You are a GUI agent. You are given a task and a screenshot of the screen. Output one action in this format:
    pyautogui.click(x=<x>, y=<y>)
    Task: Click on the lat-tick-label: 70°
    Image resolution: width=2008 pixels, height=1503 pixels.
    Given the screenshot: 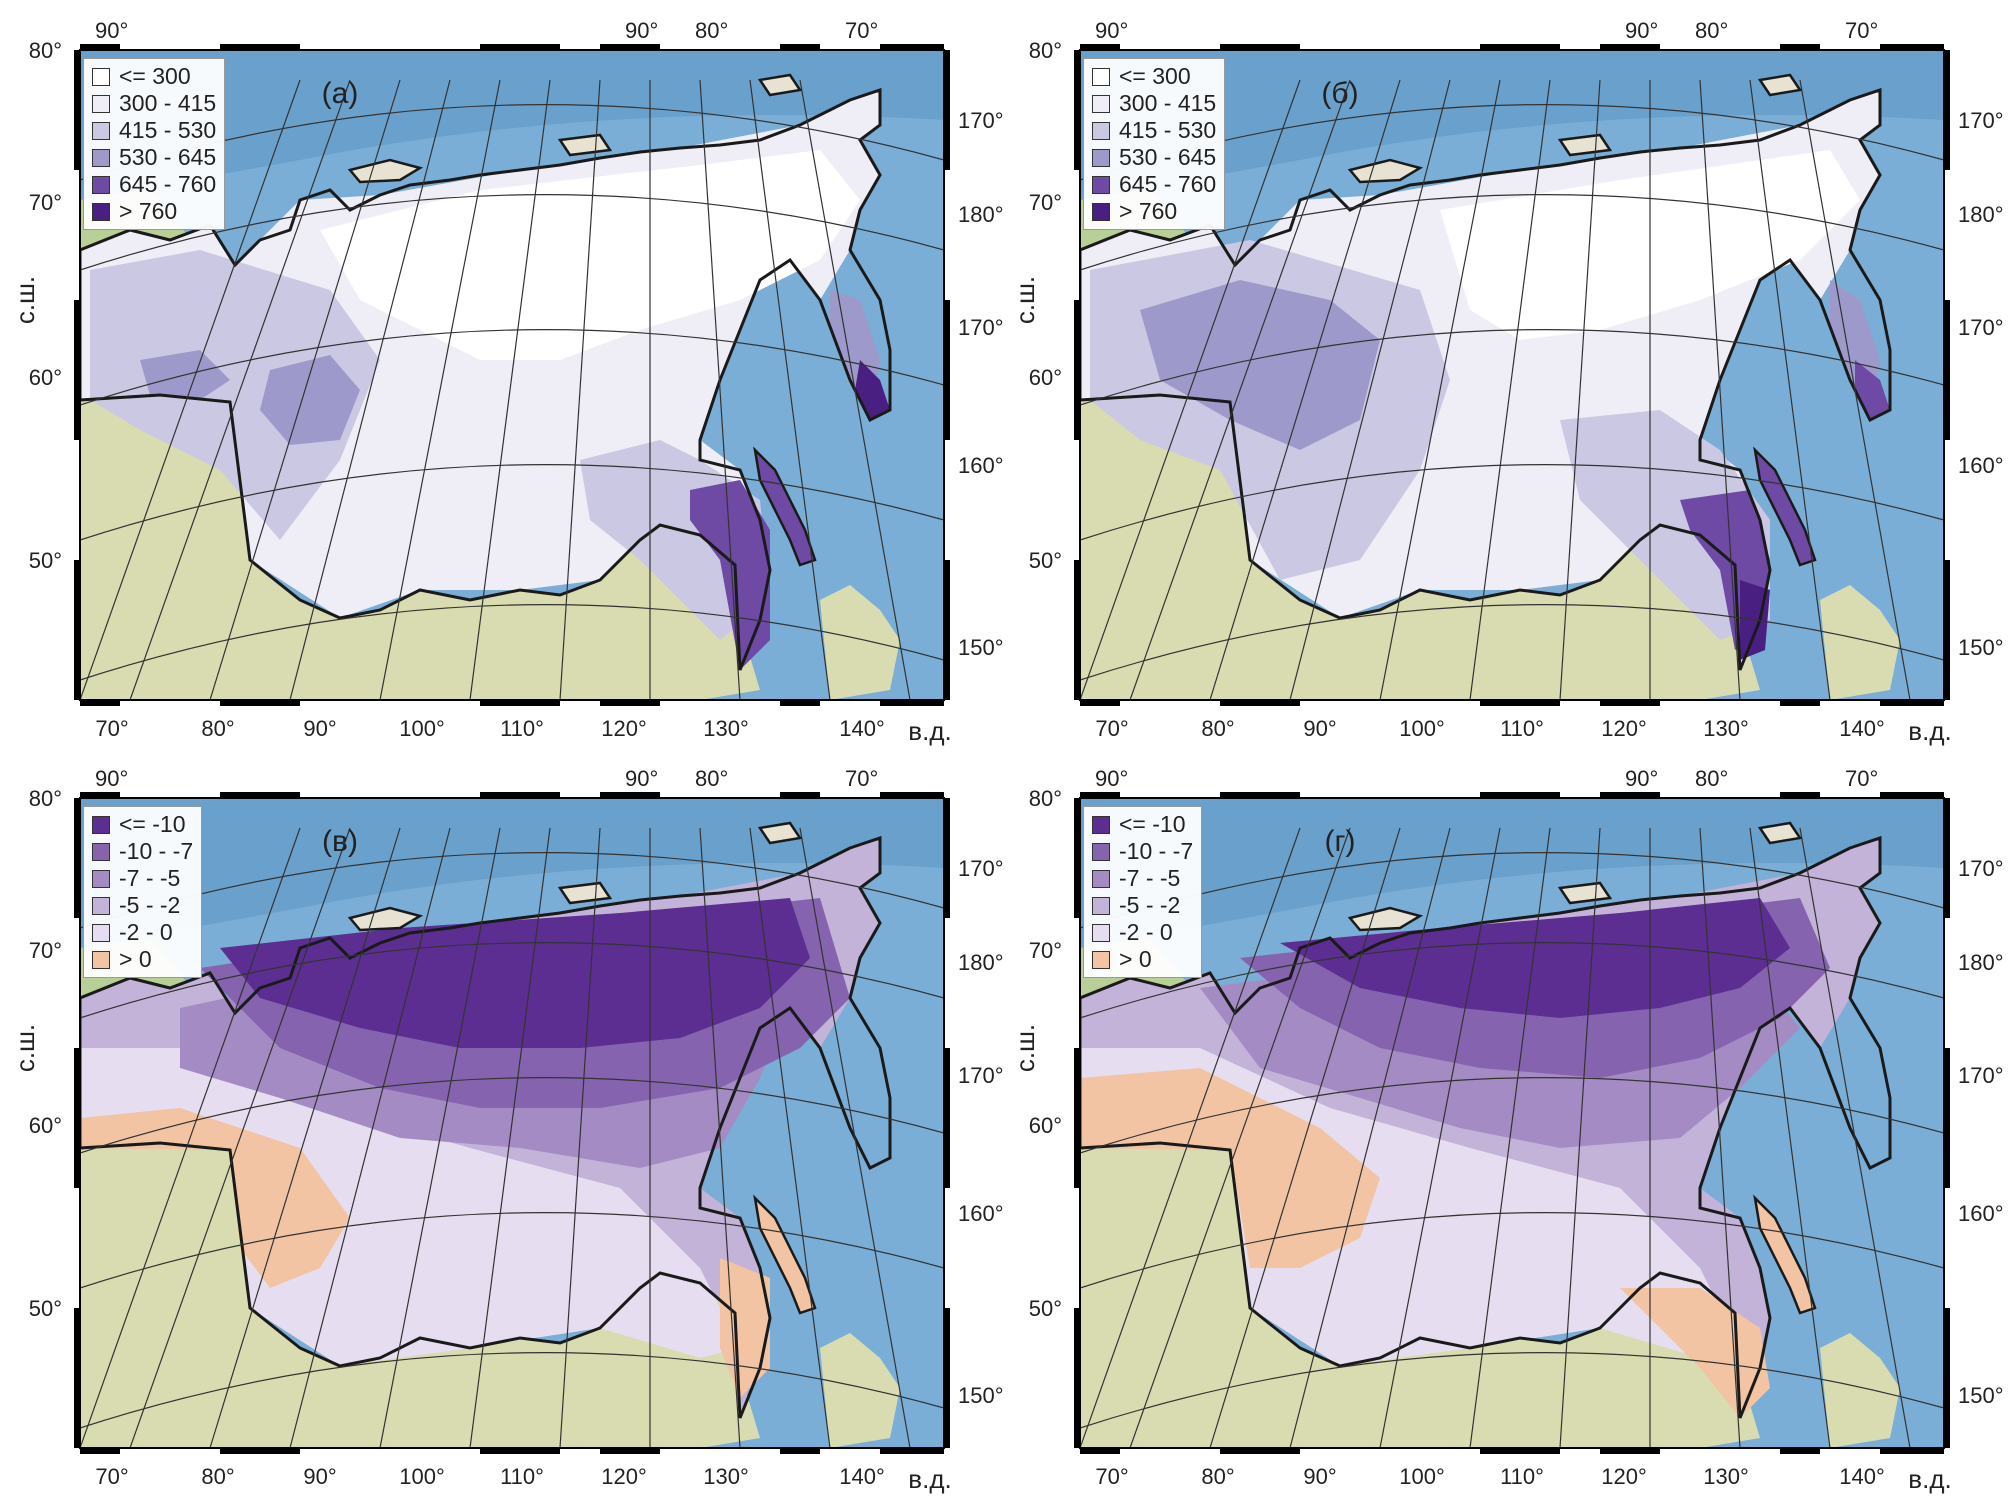 What is the action you would take?
    pyautogui.click(x=45, y=202)
    